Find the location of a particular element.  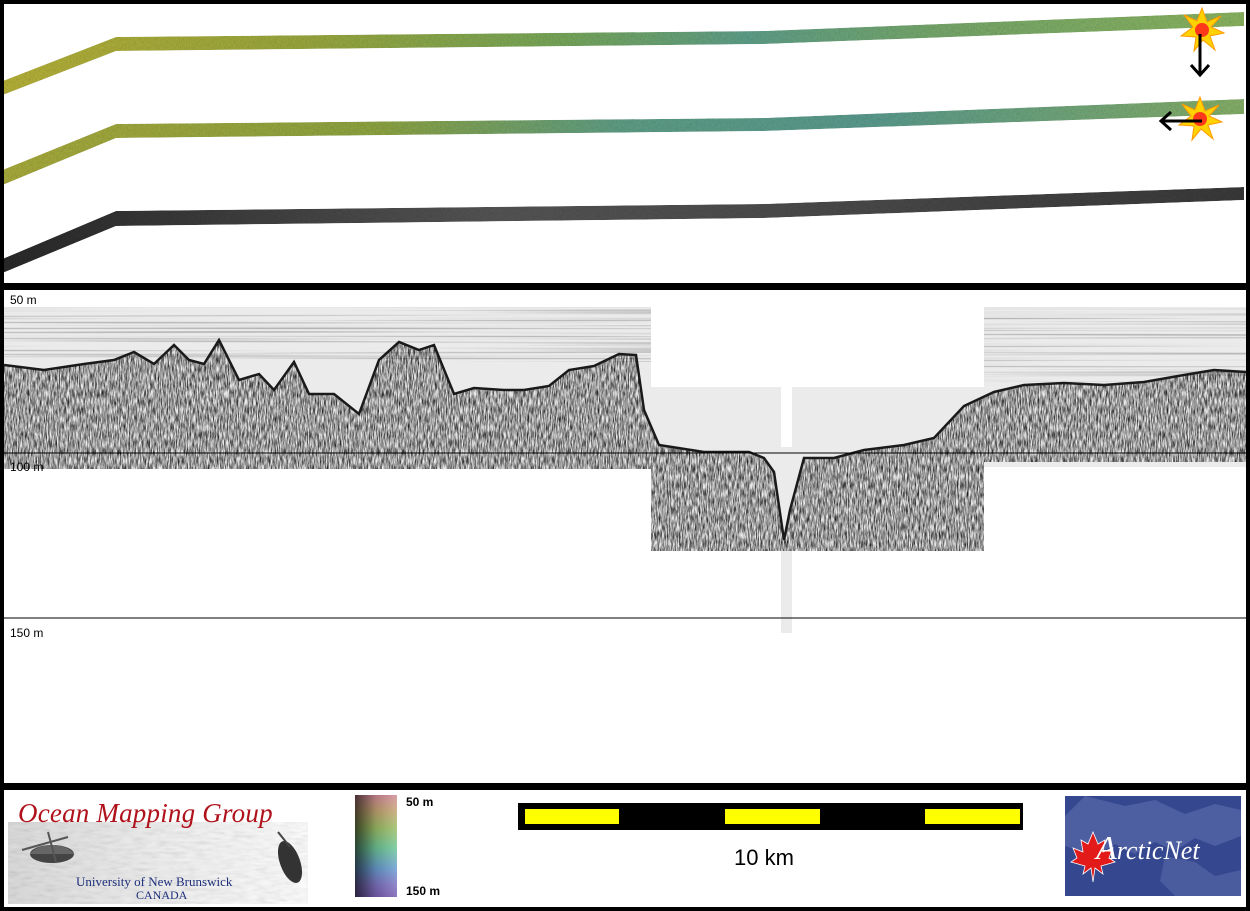

arcticnet-wordmark: ArcticNet is located at coordinates (1148, 849).